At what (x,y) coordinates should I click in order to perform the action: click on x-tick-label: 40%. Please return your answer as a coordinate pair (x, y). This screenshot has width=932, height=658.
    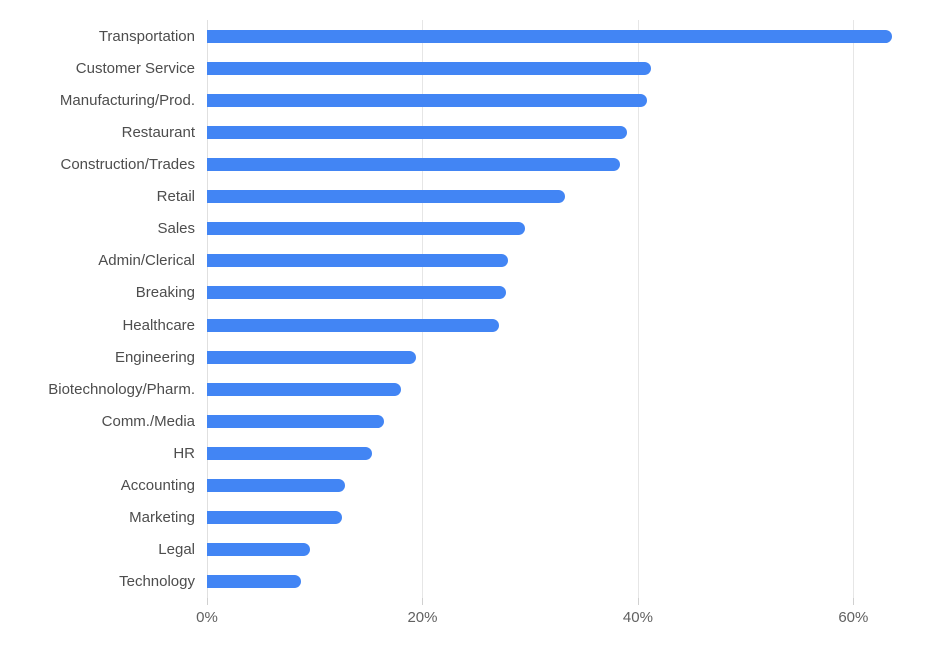
    Looking at the image, I should click on (637, 617).